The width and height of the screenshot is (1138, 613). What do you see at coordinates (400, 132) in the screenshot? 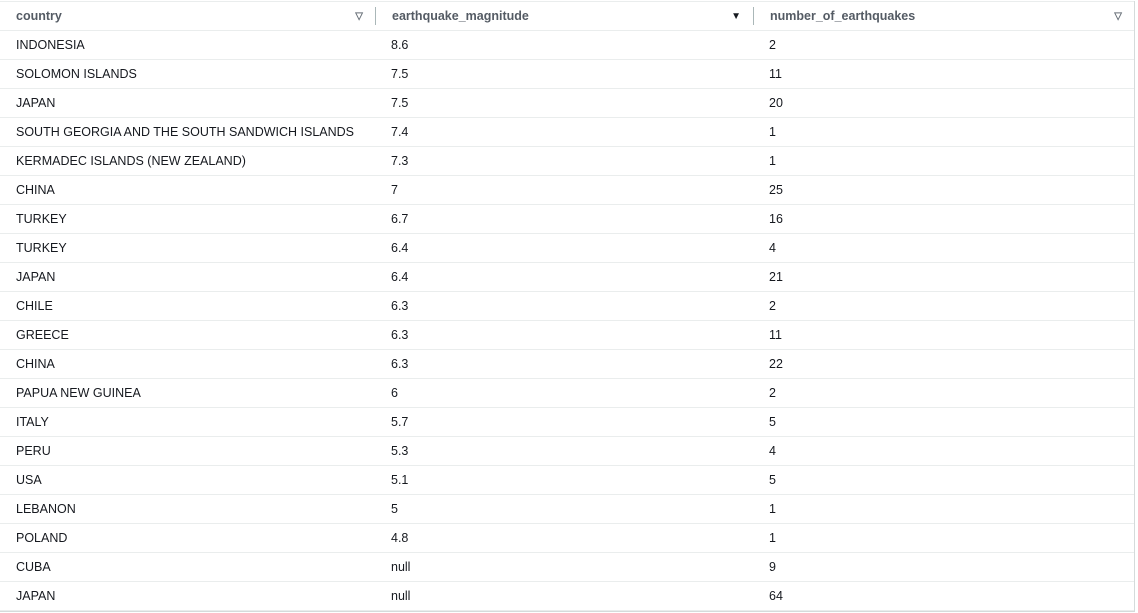
I see `cell-earthquake-magnitude: 7.4` at bounding box center [400, 132].